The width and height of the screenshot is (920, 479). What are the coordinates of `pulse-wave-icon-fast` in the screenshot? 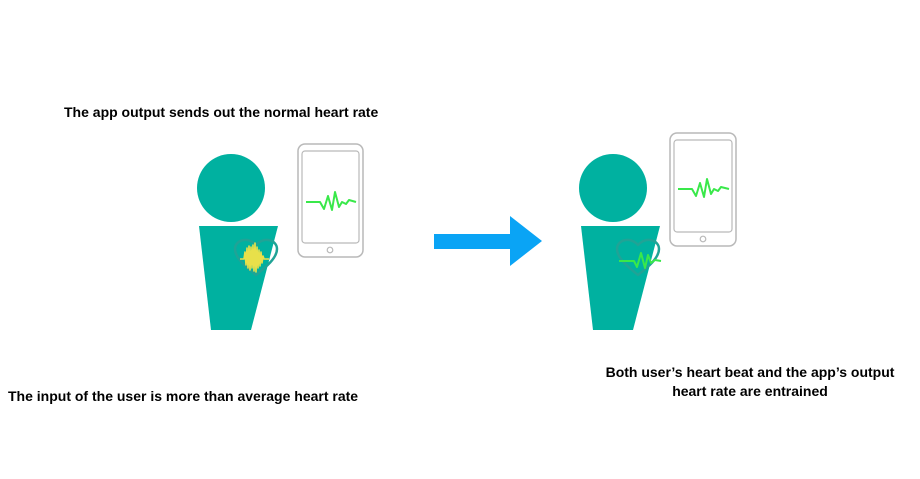 It's located at (254, 257).